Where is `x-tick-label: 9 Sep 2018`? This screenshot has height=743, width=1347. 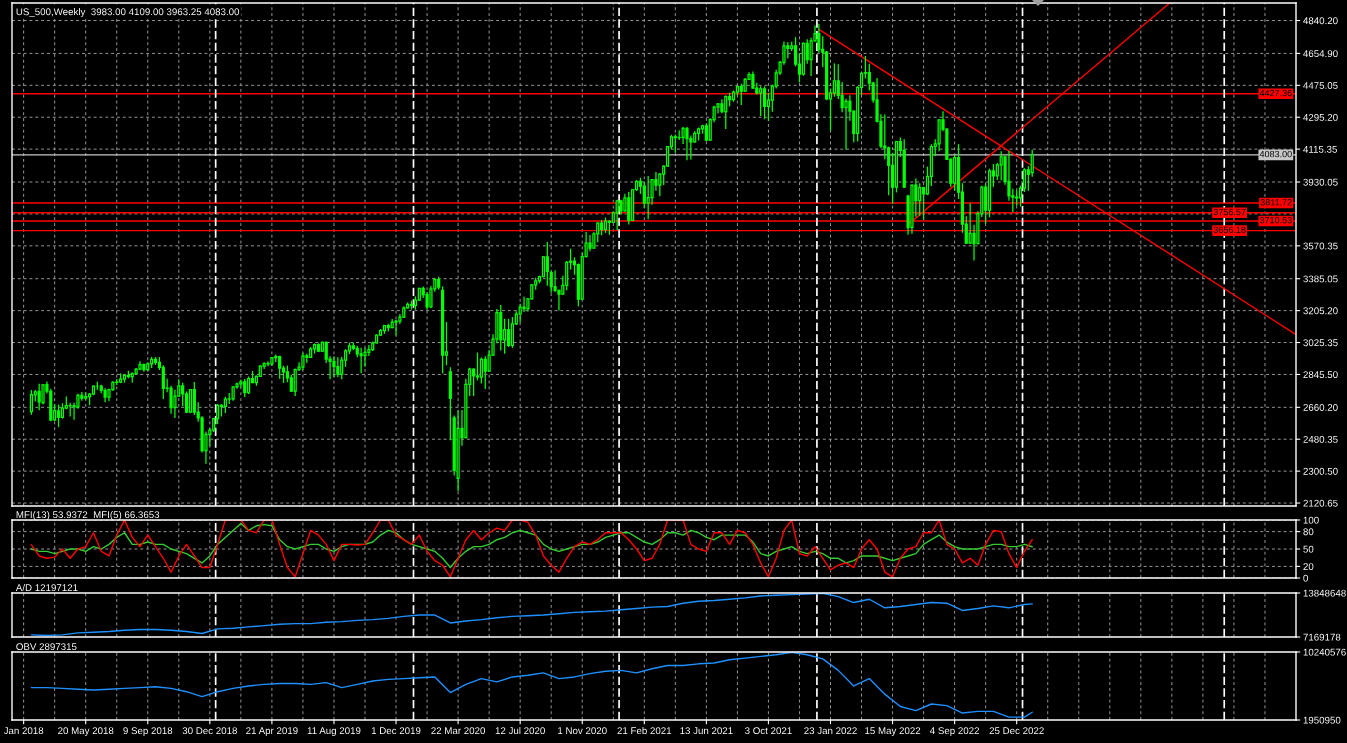 x-tick-label: 9 Sep 2018 is located at coordinates (148, 732).